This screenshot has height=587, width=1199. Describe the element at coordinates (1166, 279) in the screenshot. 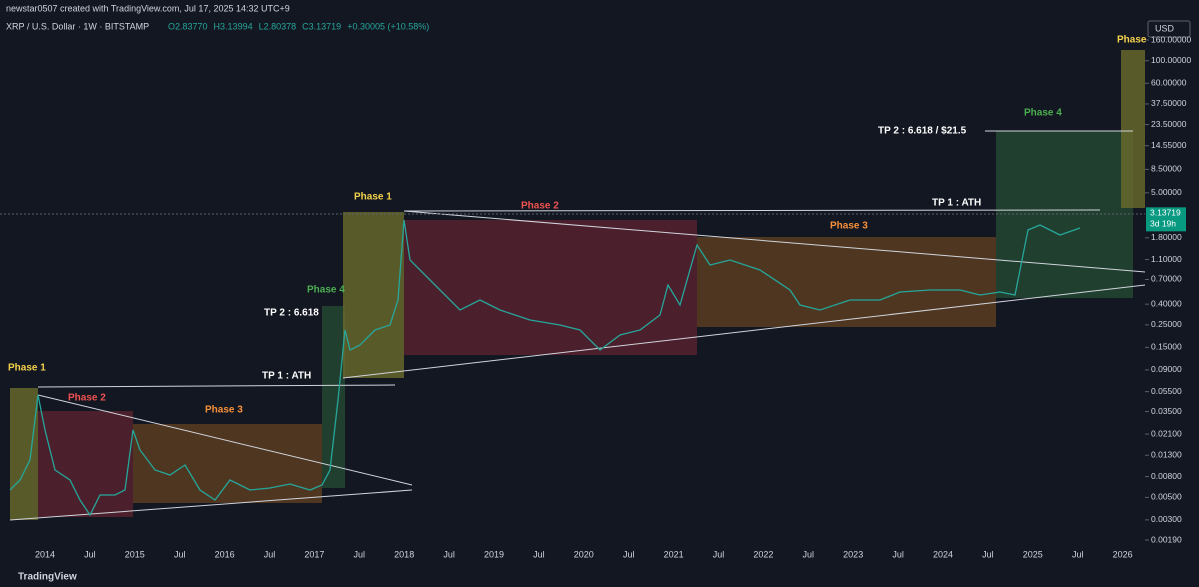

I see `price-tick-label: 0.70000` at that location.